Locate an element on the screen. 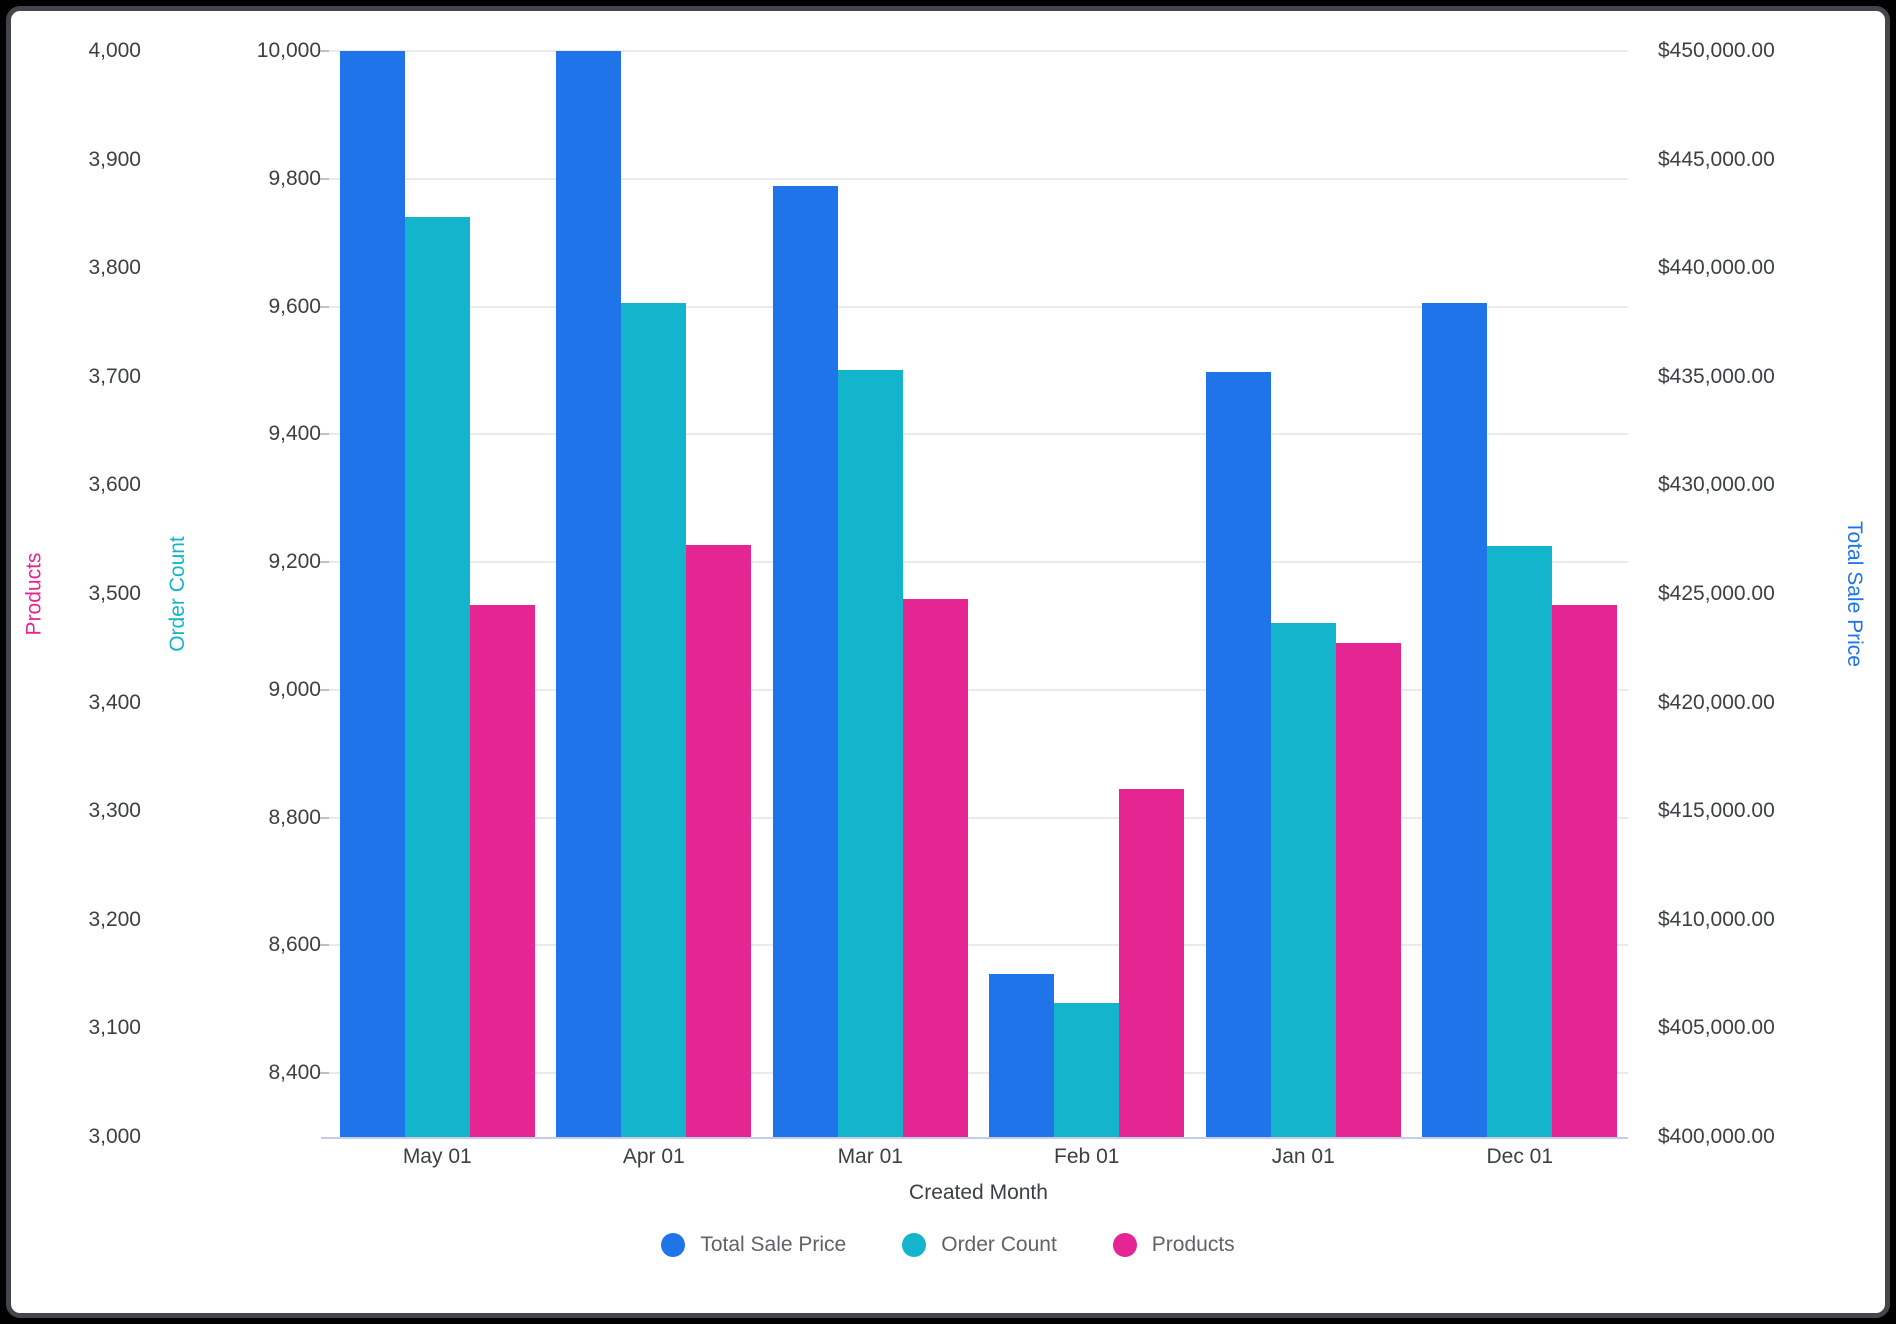 Image resolution: width=1896 pixels, height=1324 pixels. products-axis-title: Products is located at coordinates (34, 594).